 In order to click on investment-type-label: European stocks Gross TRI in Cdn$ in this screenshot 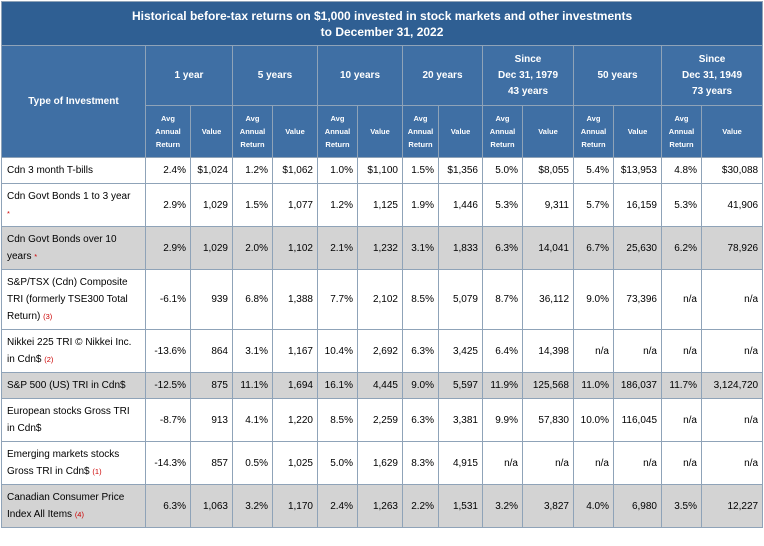, I will do `click(73, 420)`.